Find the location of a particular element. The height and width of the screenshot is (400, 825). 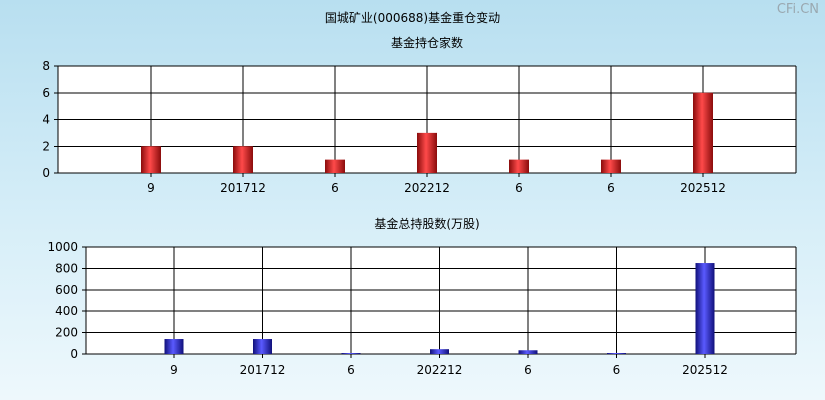

y-tick-label: 800 is located at coordinates (66, 268).